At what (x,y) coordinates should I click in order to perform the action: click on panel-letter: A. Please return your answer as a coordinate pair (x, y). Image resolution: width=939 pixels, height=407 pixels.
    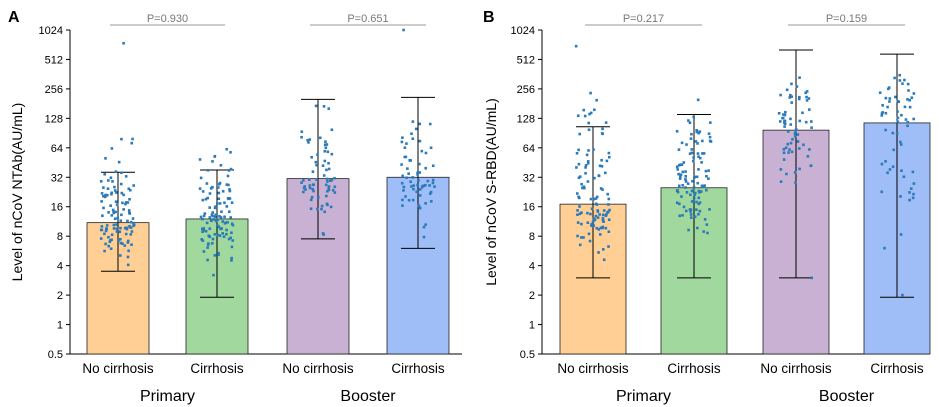
    Looking at the image, I should click on (14, 17).